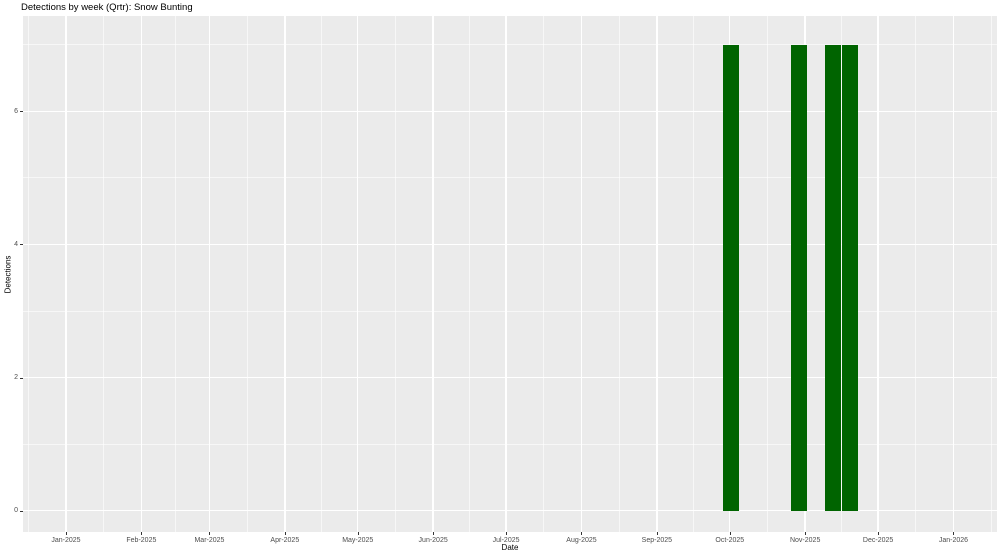  I want to click on x-tick-label: May-2025, so click(358, 540).